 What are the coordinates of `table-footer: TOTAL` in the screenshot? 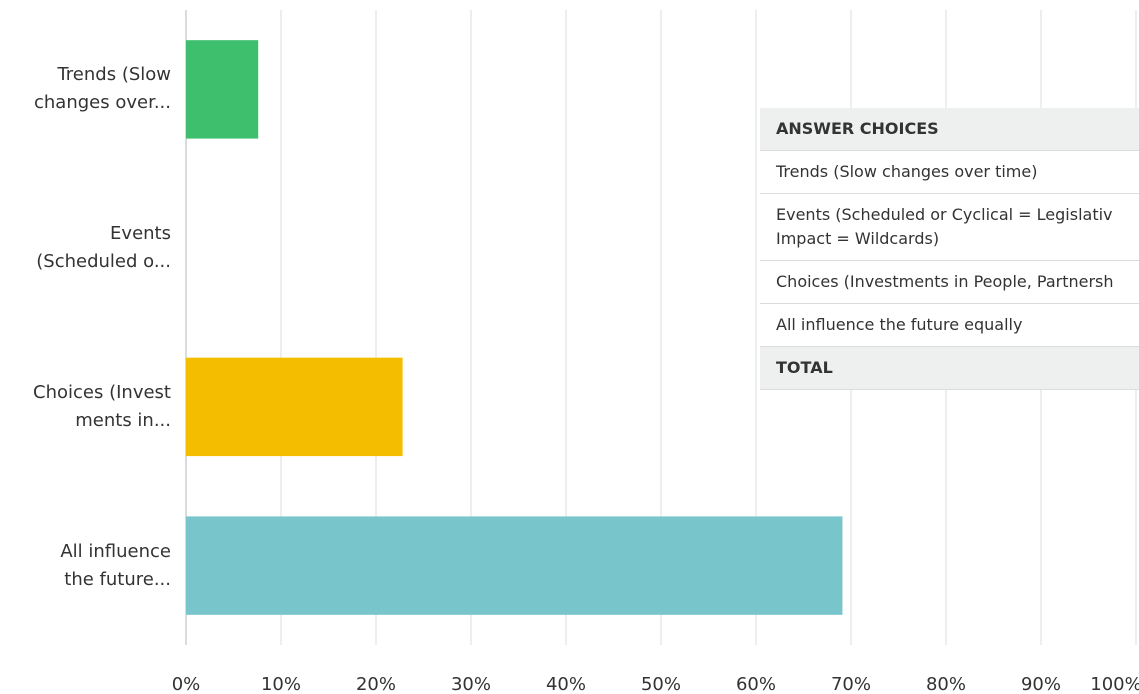 It's located at (949, 368).